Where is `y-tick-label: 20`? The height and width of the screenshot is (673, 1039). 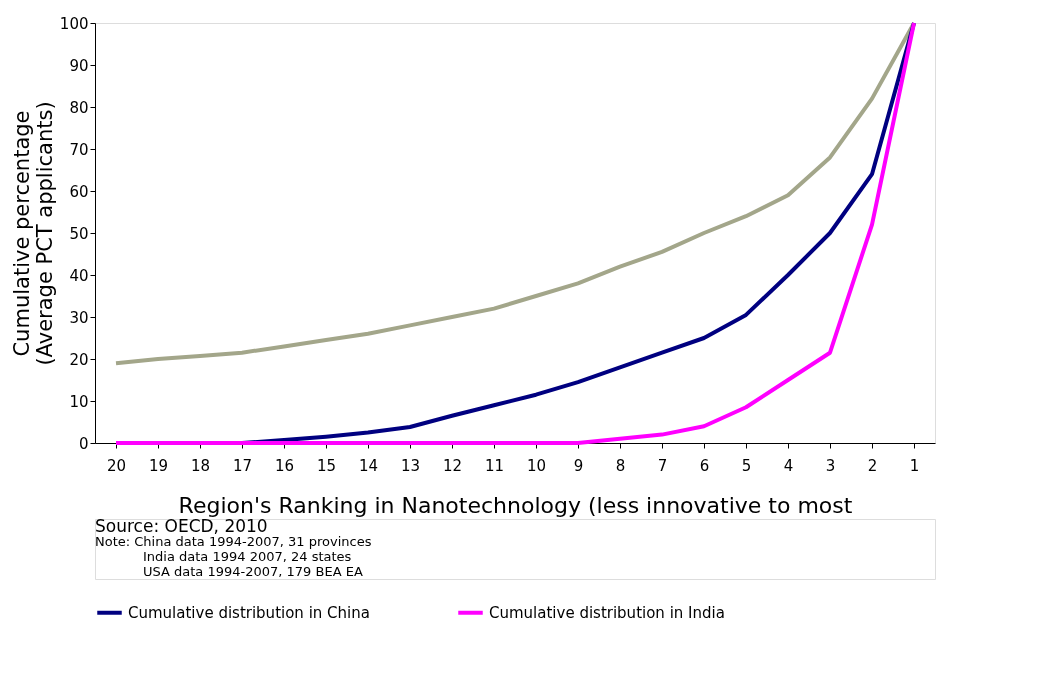
y-tick-label: 20 is located at coordinates (79, 359).